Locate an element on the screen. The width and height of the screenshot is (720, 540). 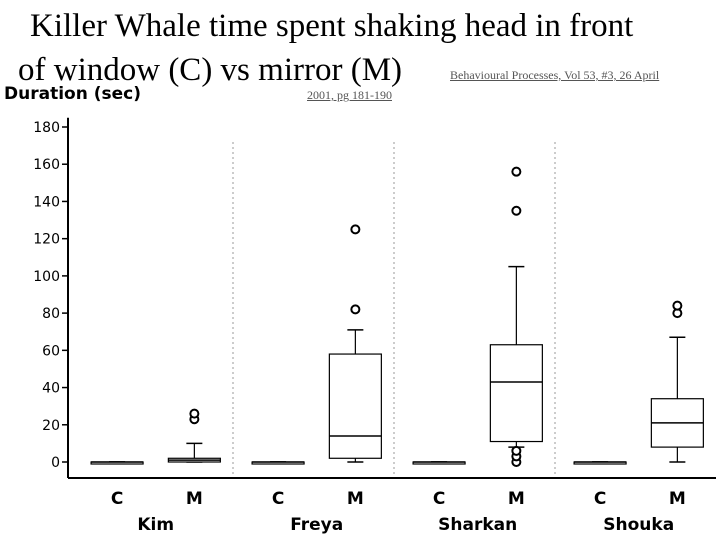
group-label-shouka: Shouka is located at coordinates (638, 525).